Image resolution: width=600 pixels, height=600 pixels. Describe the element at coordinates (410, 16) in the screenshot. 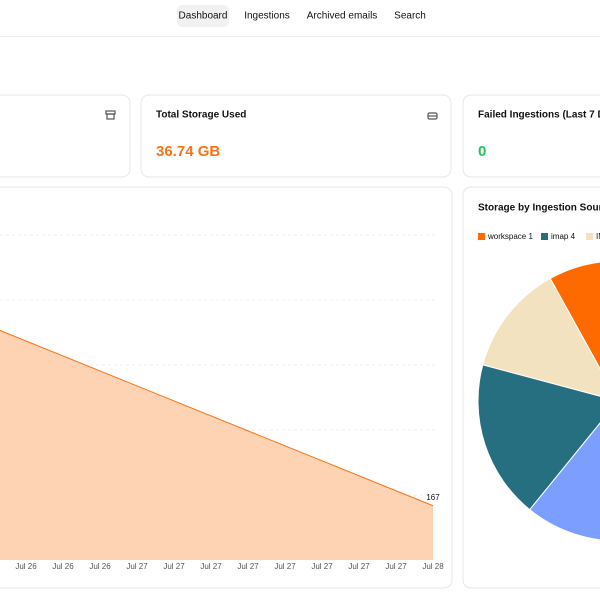

I see `nav-link: Search` at that location.